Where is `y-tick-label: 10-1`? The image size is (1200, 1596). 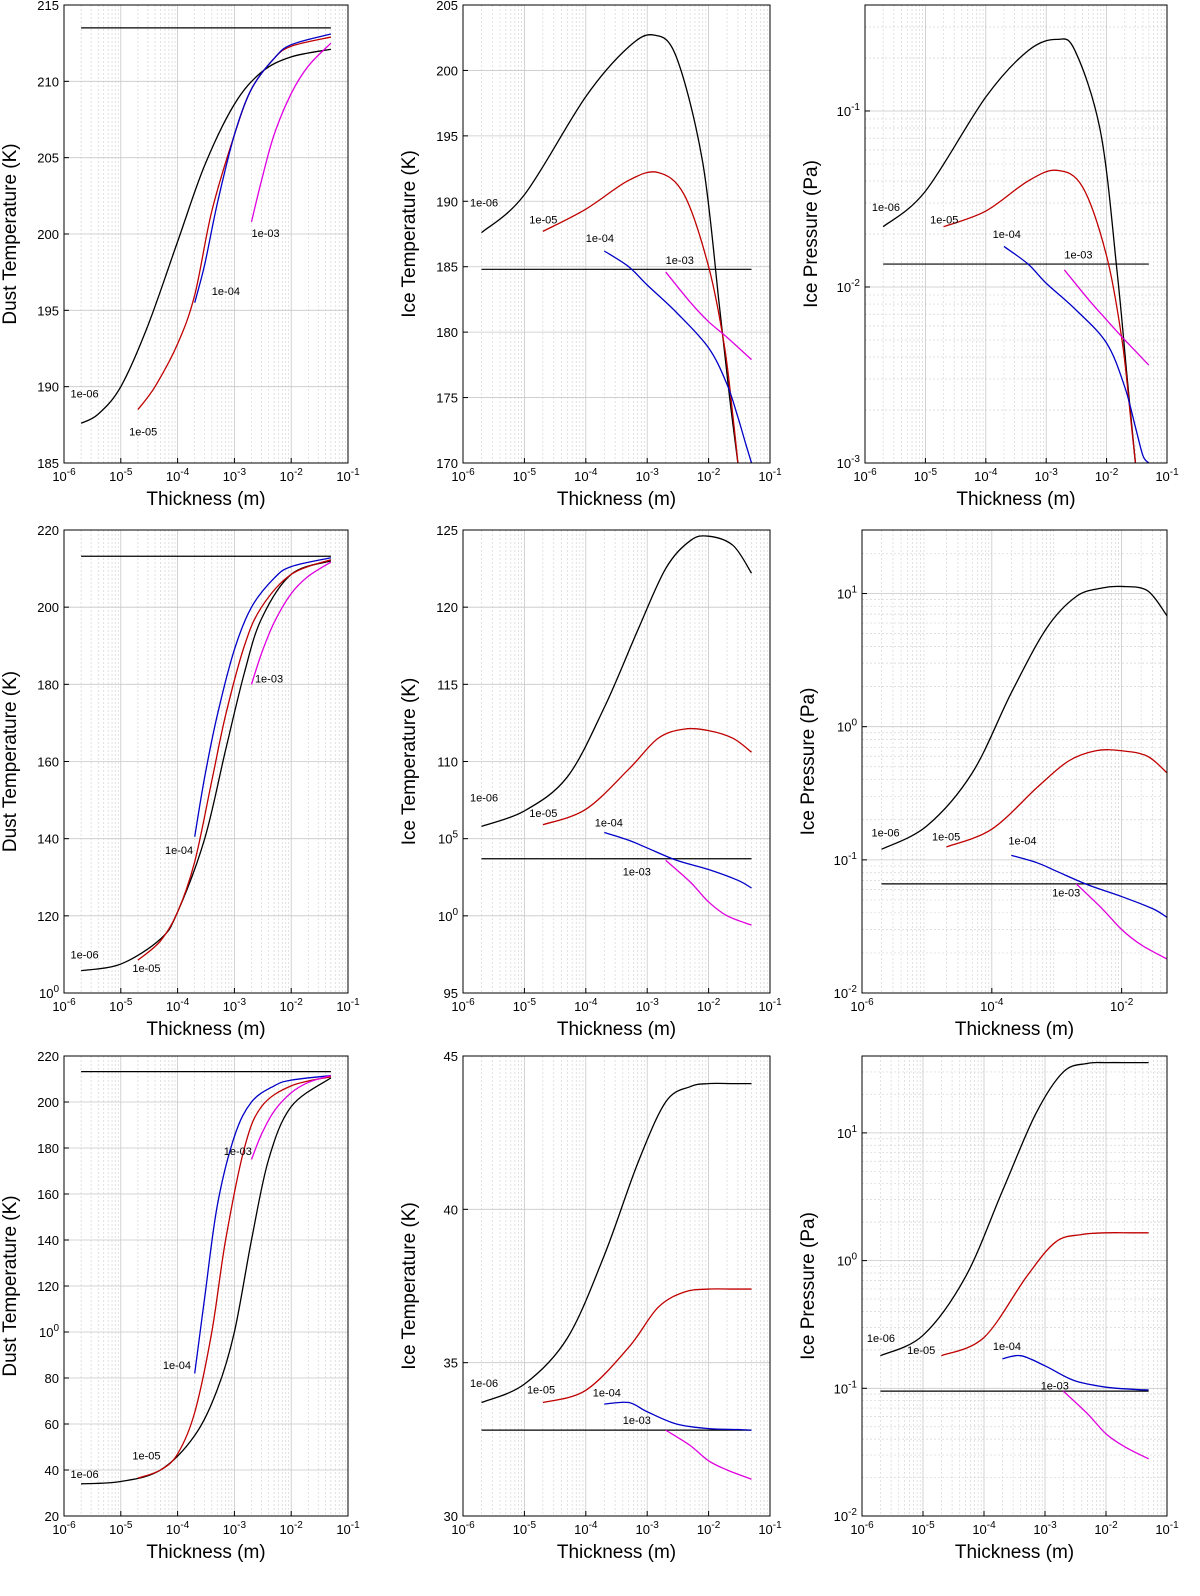
y-tick-label: 10-1 is located at coordinates (846, 1387).